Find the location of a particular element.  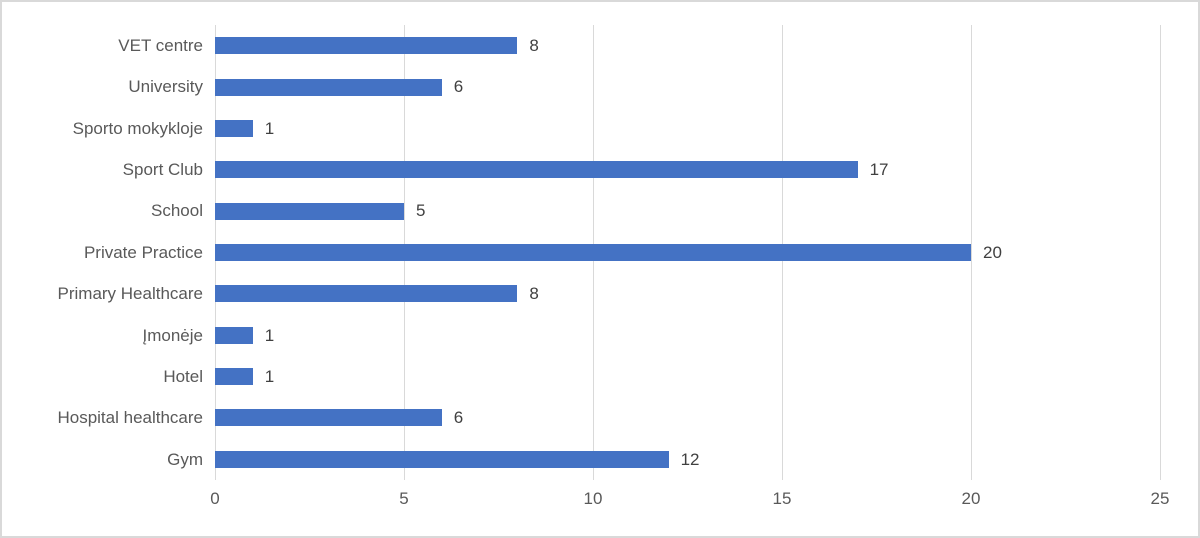

x-tick-label: 10 is located at coordinates (593, 498).